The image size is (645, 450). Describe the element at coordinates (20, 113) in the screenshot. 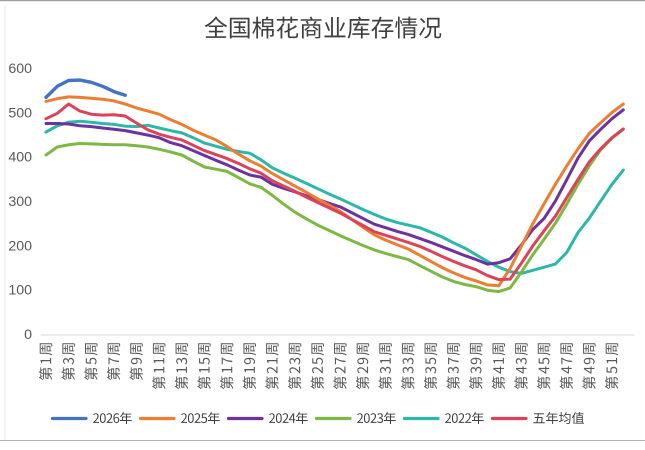

I see `svg-text: 500` at that location.